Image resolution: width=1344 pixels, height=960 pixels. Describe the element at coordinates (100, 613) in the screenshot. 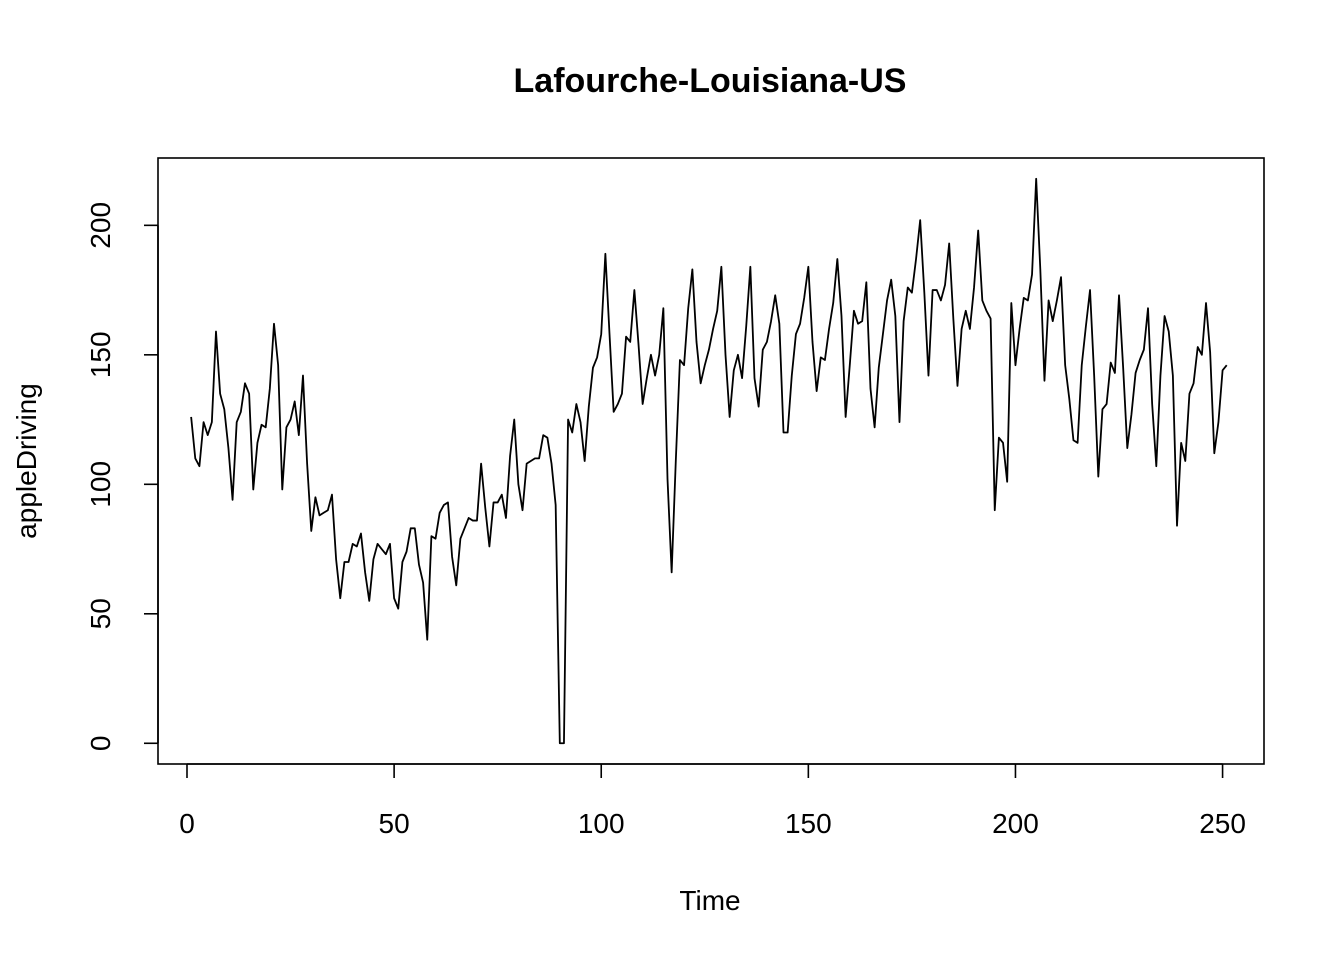

I see `y-tick-label: 50` at that location.